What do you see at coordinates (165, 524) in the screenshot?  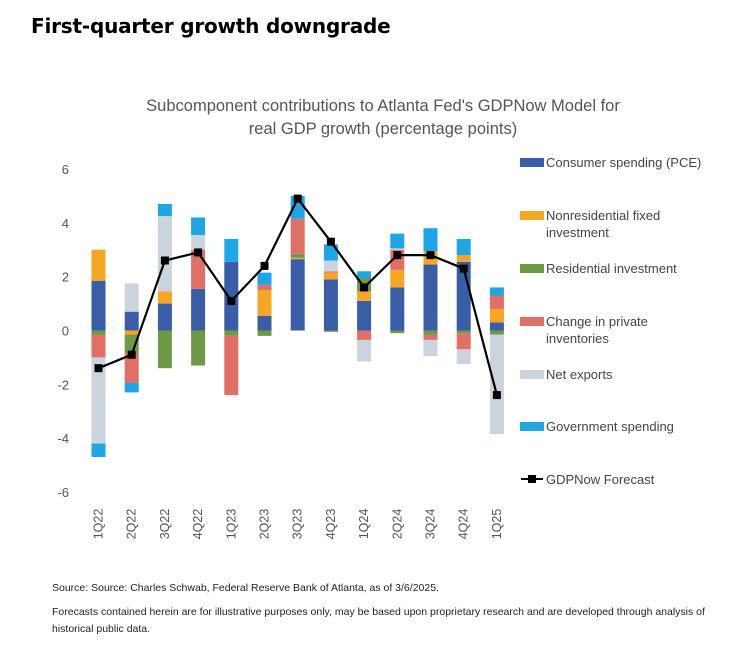 I see `x-tick-label: 3Q22` at bounding box center [165, 524].